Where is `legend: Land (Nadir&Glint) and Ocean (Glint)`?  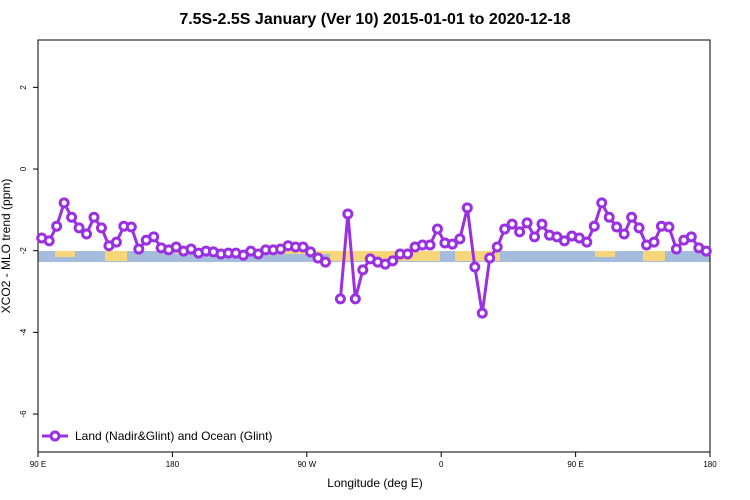 legend: Land (Nadir&Glint) and Ocean (Glint) is located at coordinates (157, 436).